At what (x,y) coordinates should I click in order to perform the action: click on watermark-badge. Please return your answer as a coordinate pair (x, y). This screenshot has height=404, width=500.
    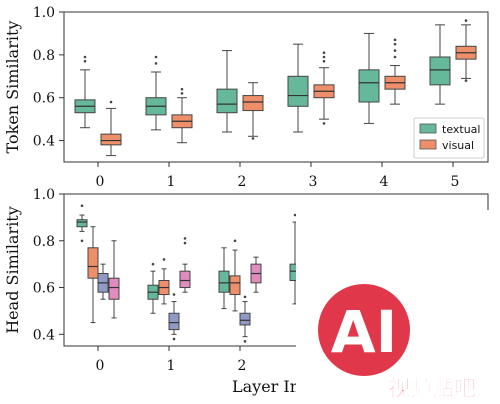
    Looking at the image, I should click on (364, 330).